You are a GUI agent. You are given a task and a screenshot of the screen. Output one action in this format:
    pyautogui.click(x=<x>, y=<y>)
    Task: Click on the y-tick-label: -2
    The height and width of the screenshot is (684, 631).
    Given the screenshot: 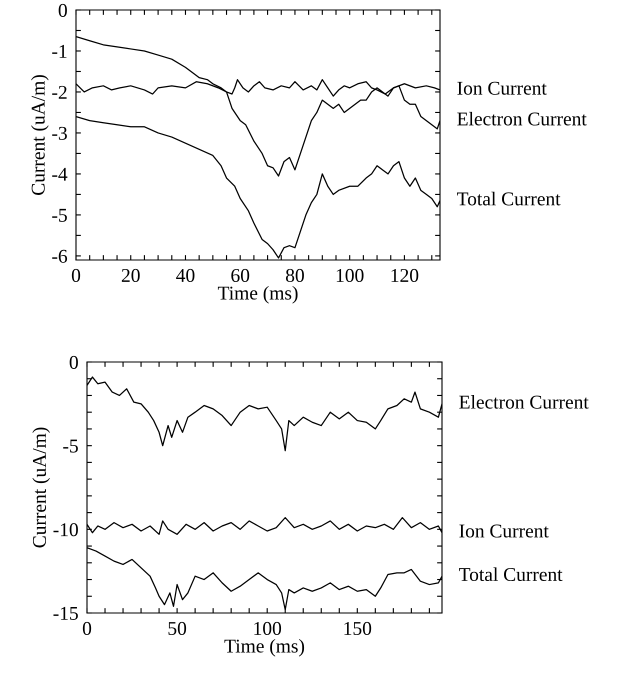 What is the action you would take?
    pyautogui.click(x=59, y=92)
    